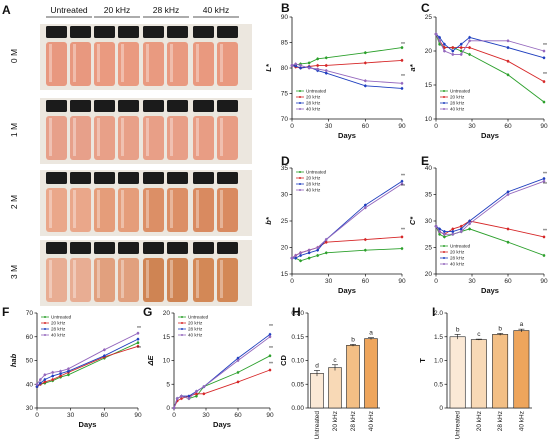 This screenshot has height=445, width=550. What do you see at coordinates (285, 119) in the screenshot?
I see `y-tick-label: 70` at bounding box center [285, 119].